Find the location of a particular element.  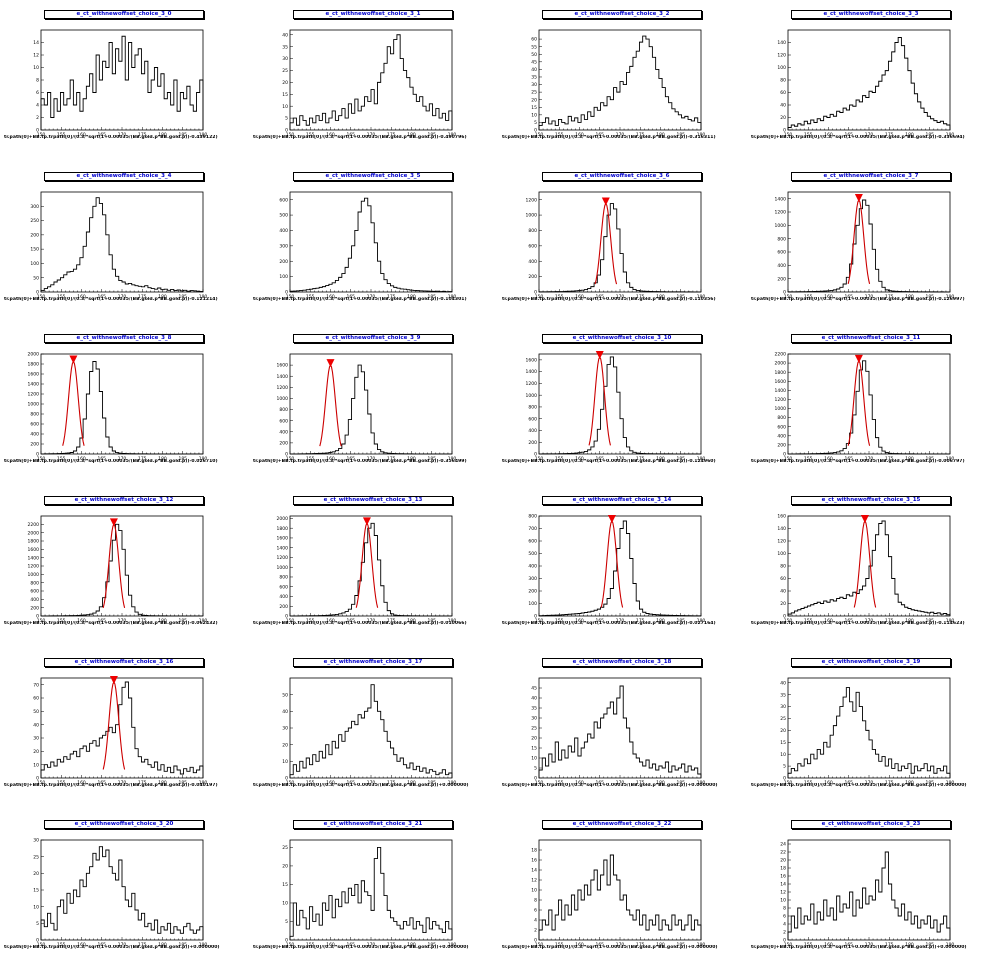

y-tick-label: 45 is located at coordinates (534, 62).